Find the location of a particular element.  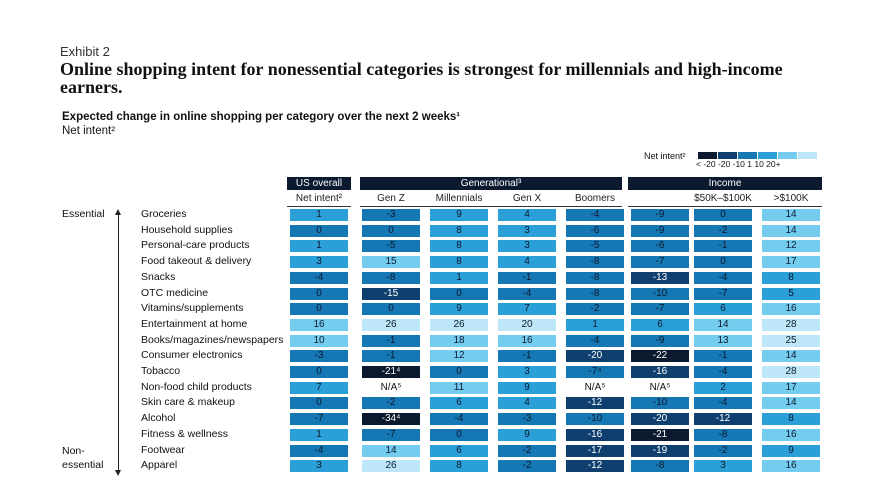

heatmap-cell: -21⁴ is located at coordinates (391, 372).